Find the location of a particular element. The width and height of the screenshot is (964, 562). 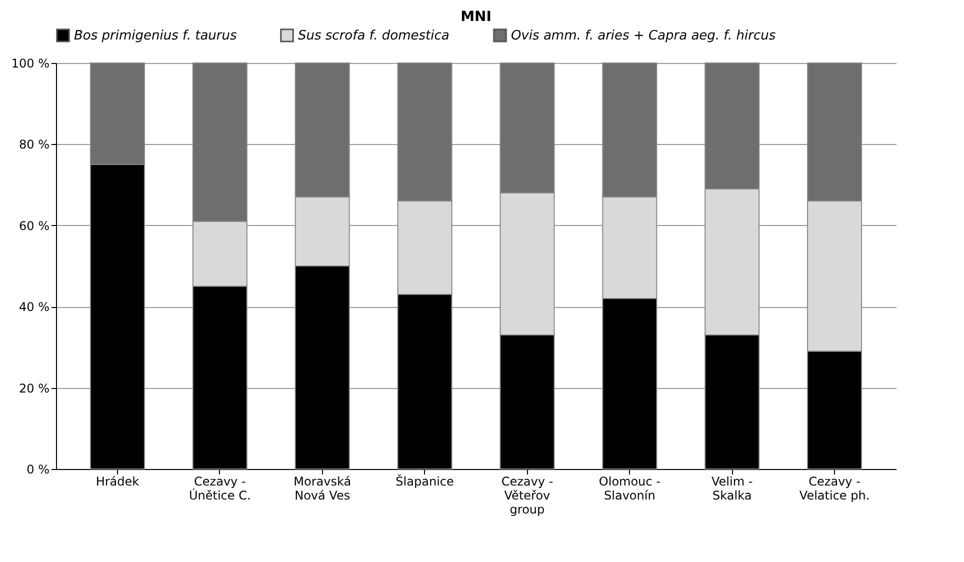

y-tick-label: 100 % is located at coordinates (30, 63).